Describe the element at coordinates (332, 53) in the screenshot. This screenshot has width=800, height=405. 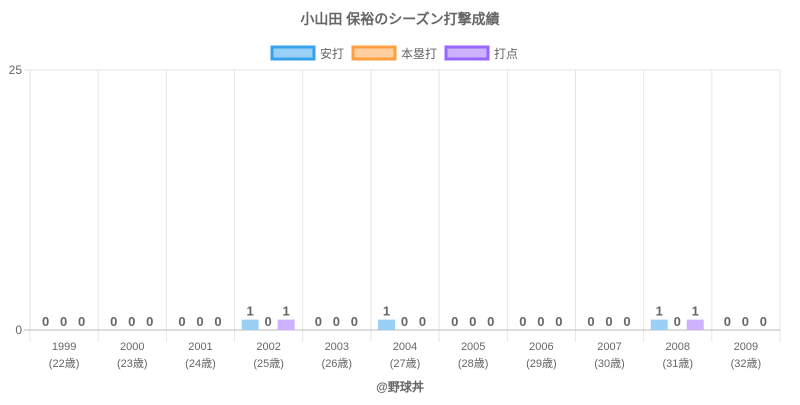
I see `legend-label-0: 安打` at that location.